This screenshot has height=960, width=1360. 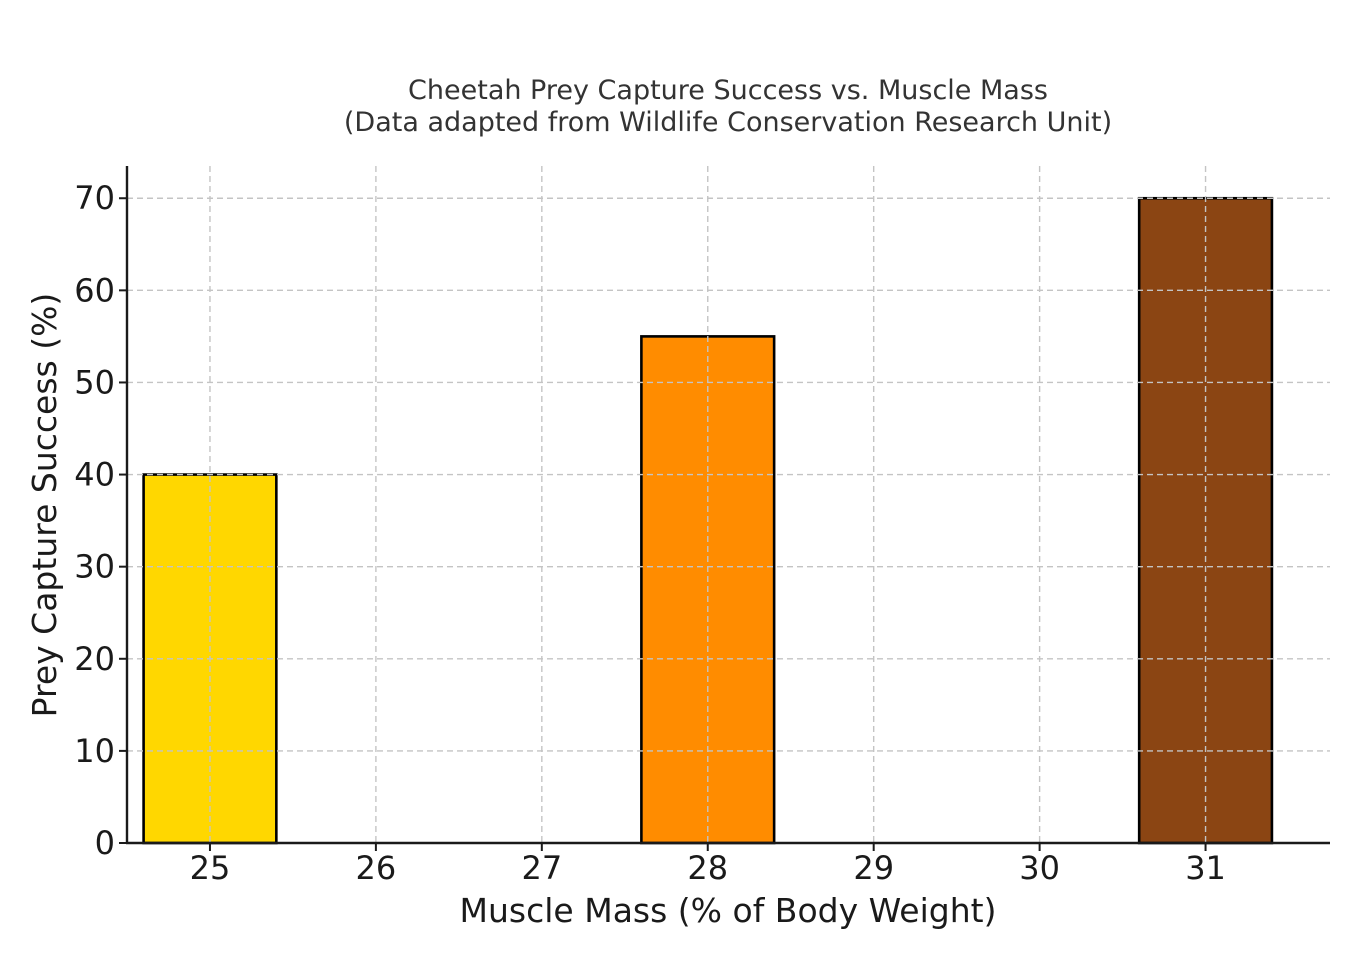 I want to click on x-tick-label: 28, so click(x=707, y=868).